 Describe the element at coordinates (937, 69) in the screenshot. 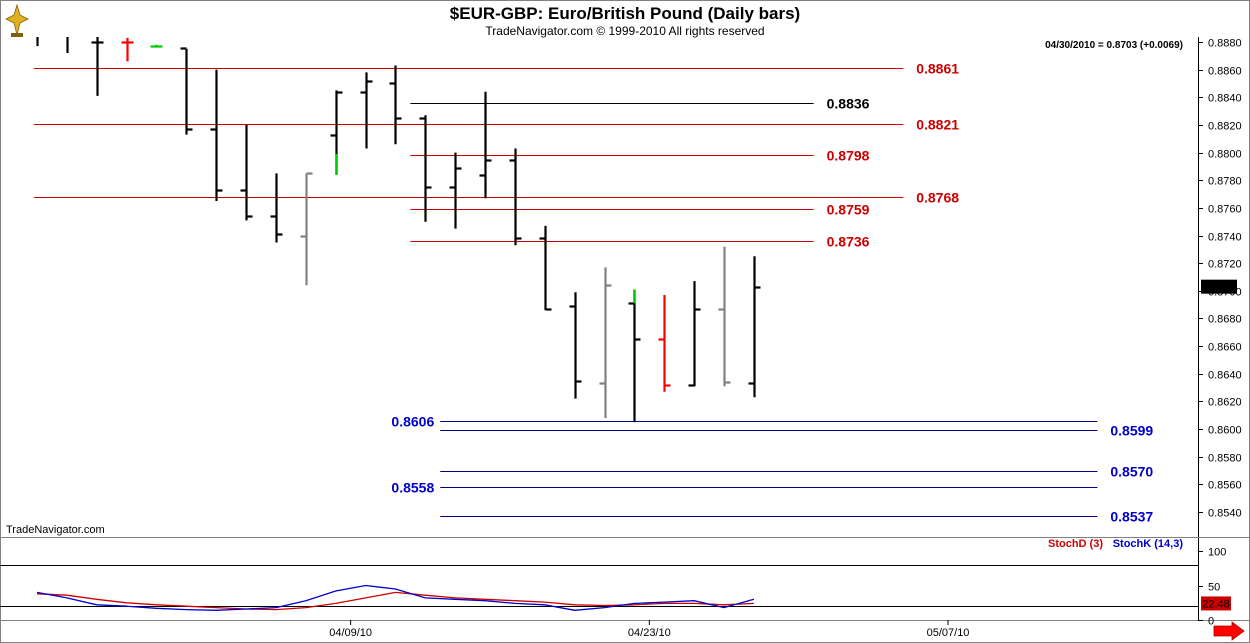

I see `level-label: 0.8861` at that location.